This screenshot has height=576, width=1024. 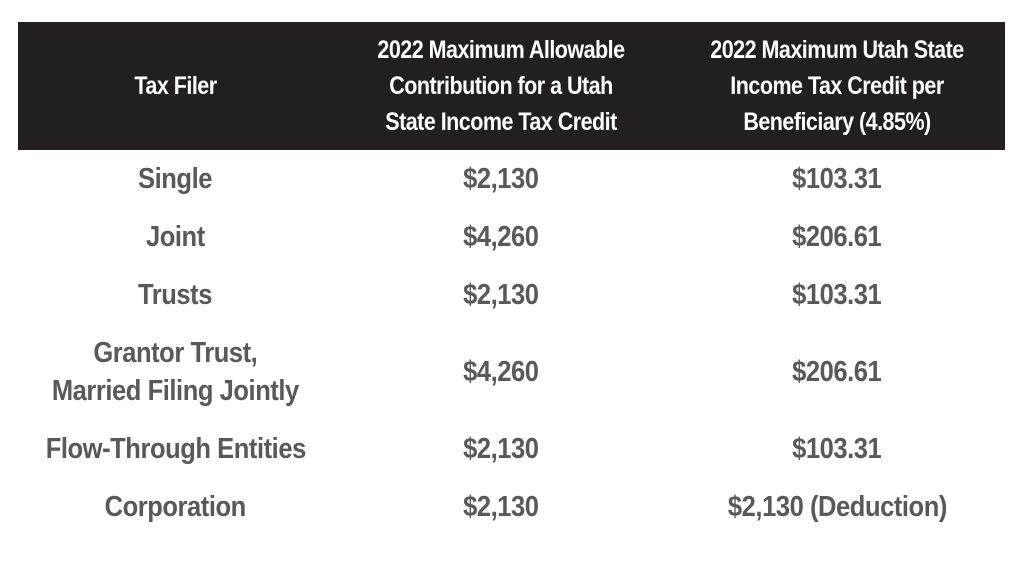 What do you see at coordinates (501, 122) in the screenshot?
I see `header-max-contribution-line: State Income Tax Credit` at bounding box center [501, 122].